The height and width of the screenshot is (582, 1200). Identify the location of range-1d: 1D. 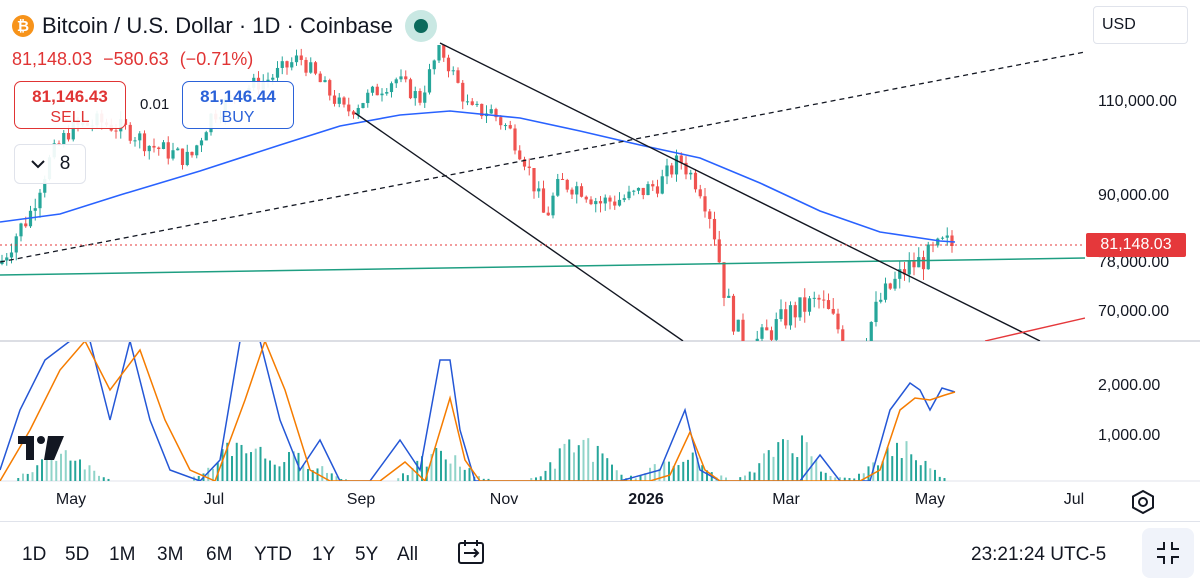
(34, 554).